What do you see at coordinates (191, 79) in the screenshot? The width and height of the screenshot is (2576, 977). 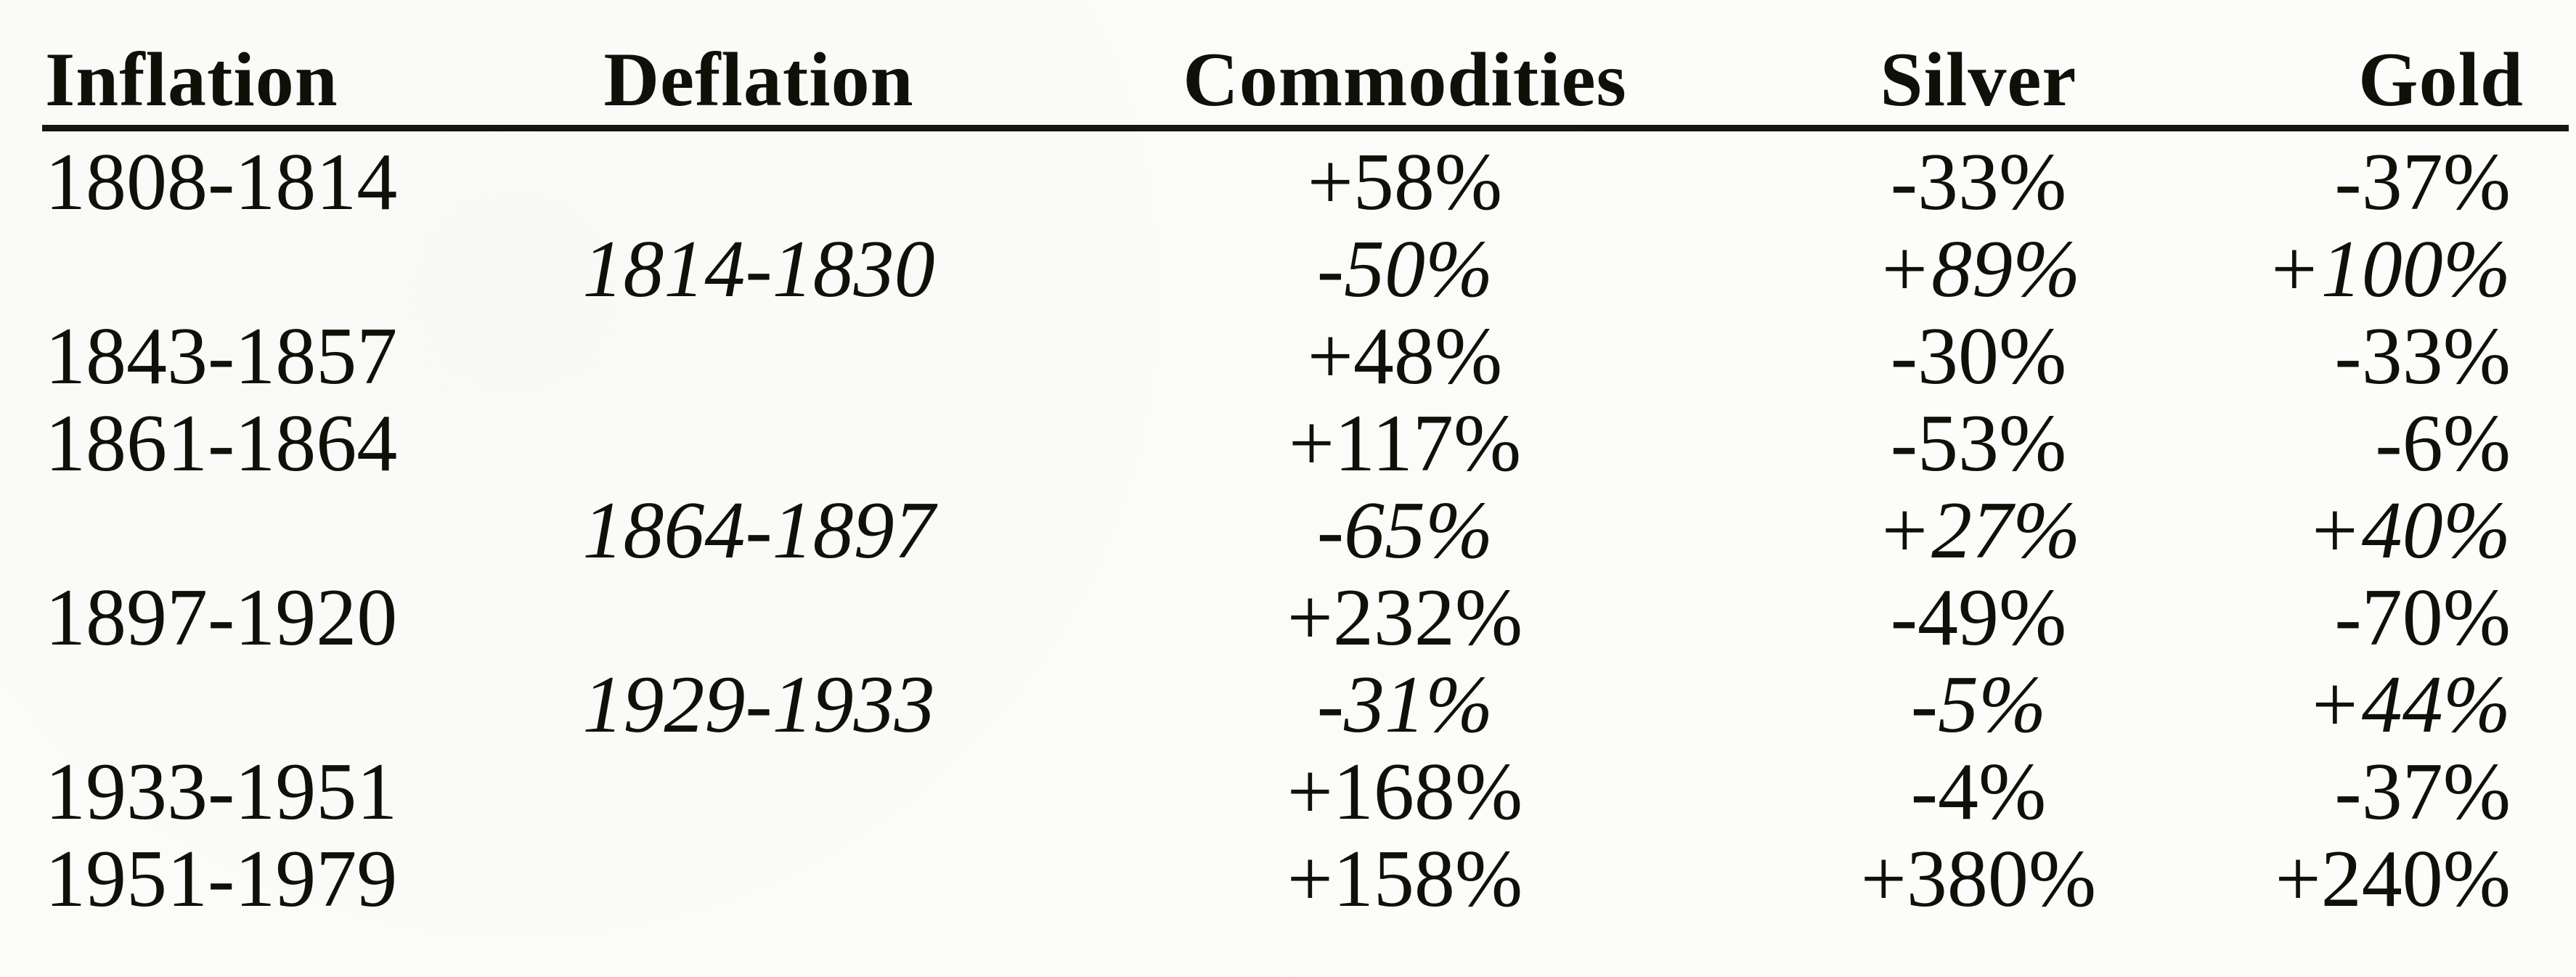 I see `column-header-inflation: Inflation` at bounding box center [191, 79].